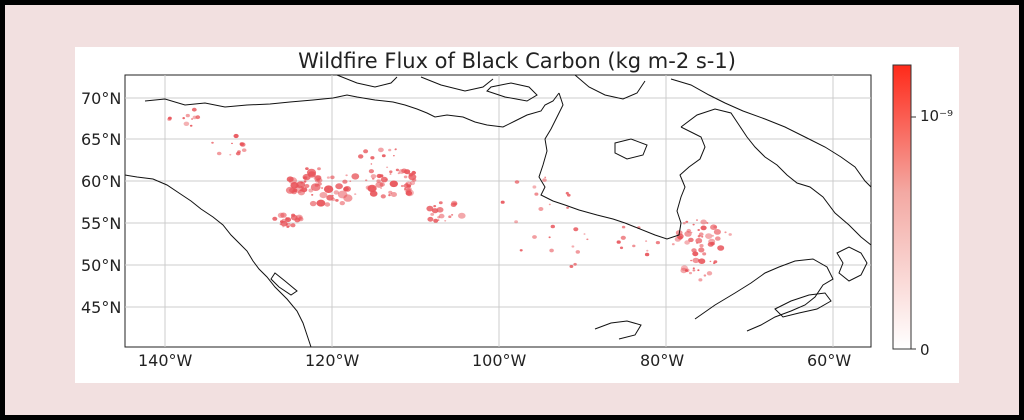 Image resolution: width=1024 pixels, height=420 pixels. What do you see at coordinates (165, 360) in the screenshot?
I see `lon-label-140: 140°W` at bounding box center [165, 360].